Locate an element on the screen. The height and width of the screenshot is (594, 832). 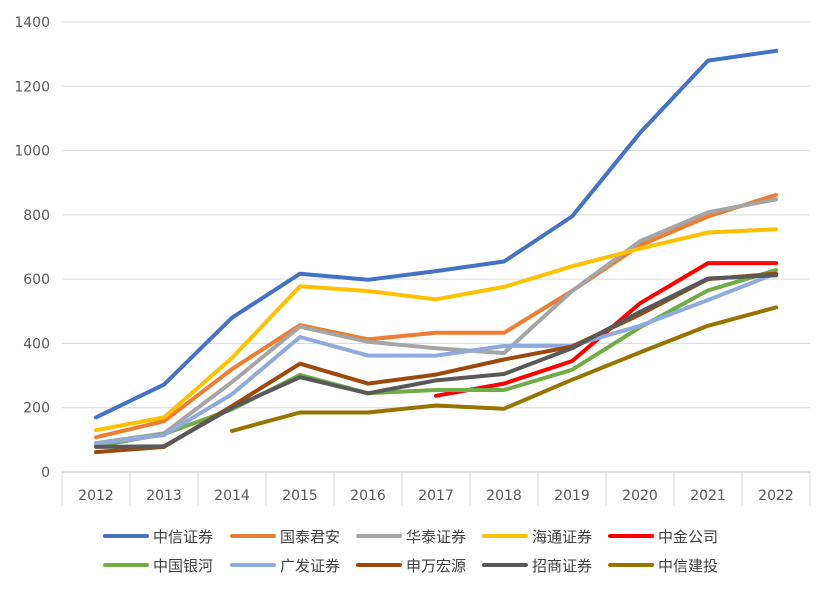
legend-label: 中国银河 is located at coordinates (183, 566).